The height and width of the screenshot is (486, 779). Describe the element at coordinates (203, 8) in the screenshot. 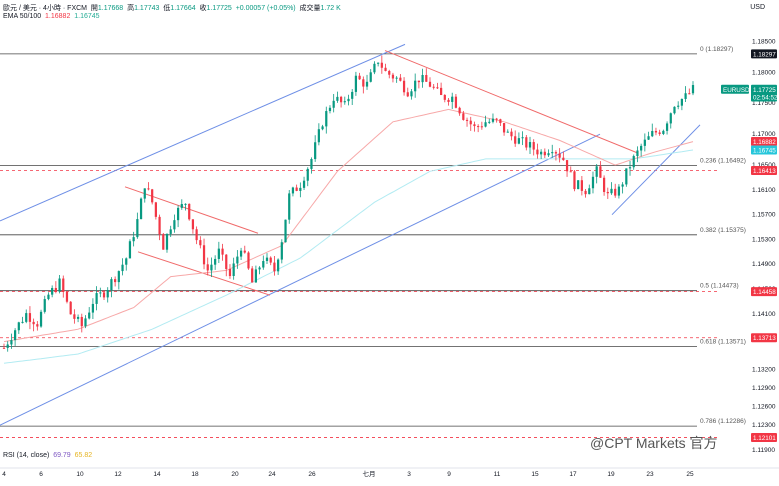

I see `close-label: 收` at that location.